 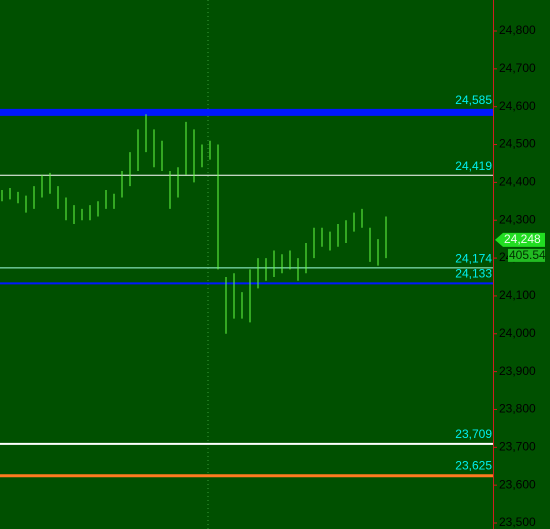 What do you see at coordinates (517, 68) in the screenshot?
I see `y-tick-label: 24,700` at bounding box center [517, 68].